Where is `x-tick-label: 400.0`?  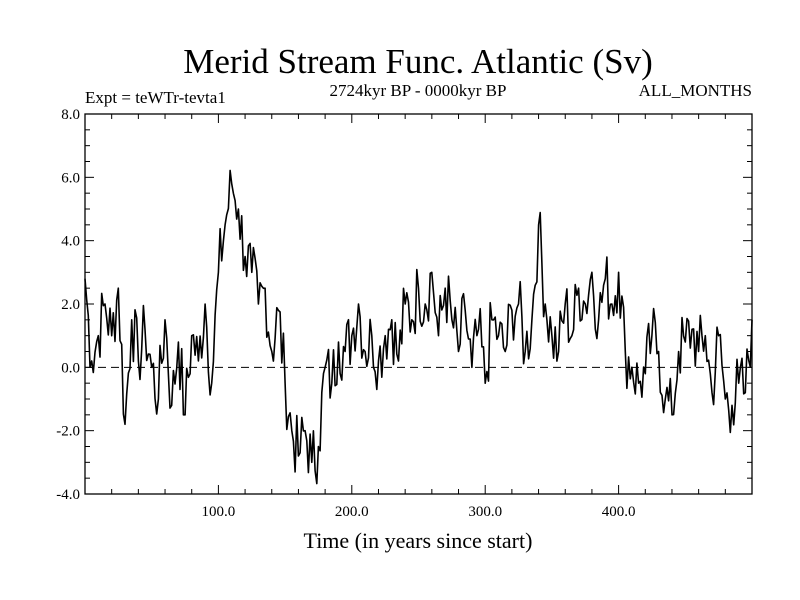 x-tick-label: 400.0 is located at coordinates (619, 512).